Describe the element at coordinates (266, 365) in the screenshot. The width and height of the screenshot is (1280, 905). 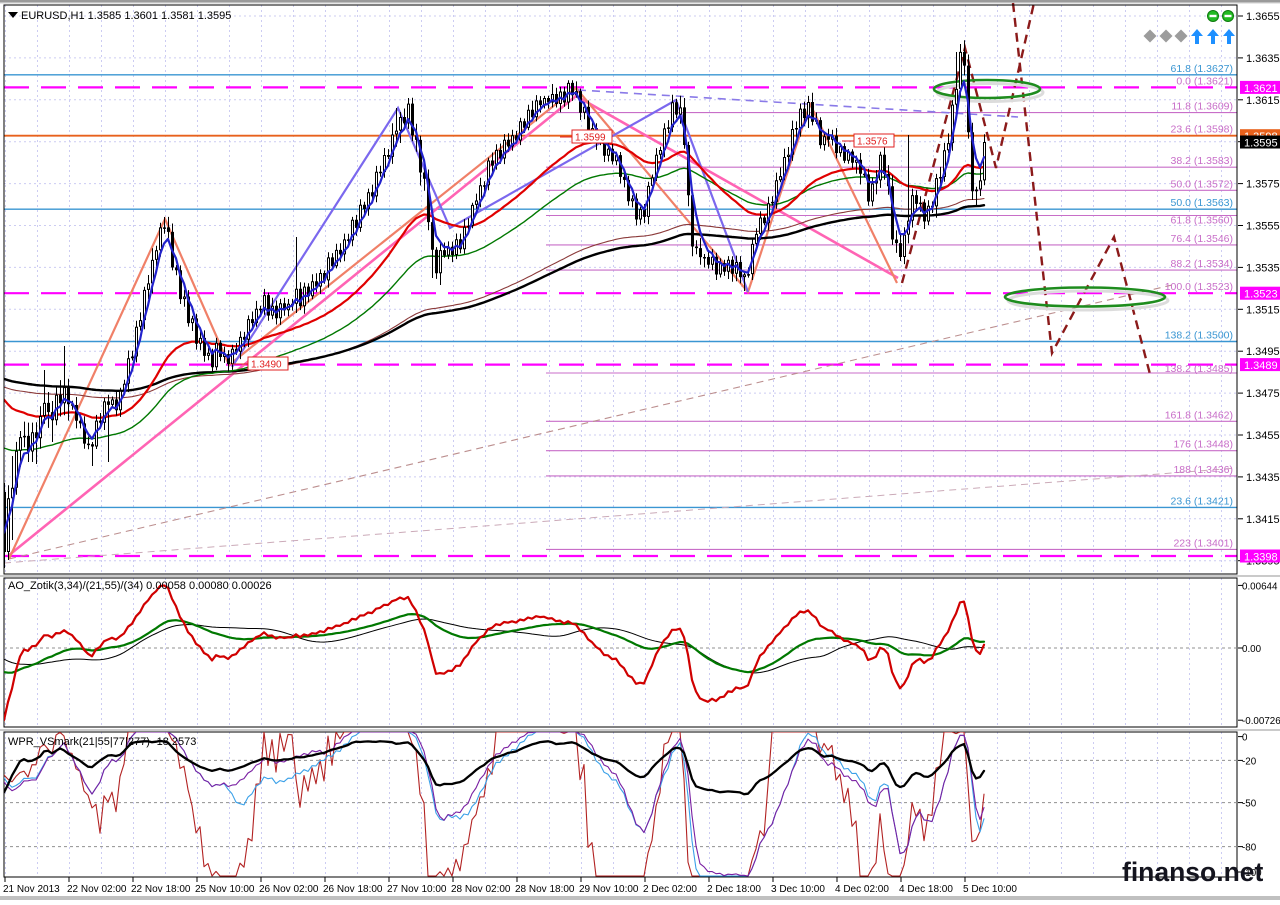
I see `svg-text: 1.3490` at that location.